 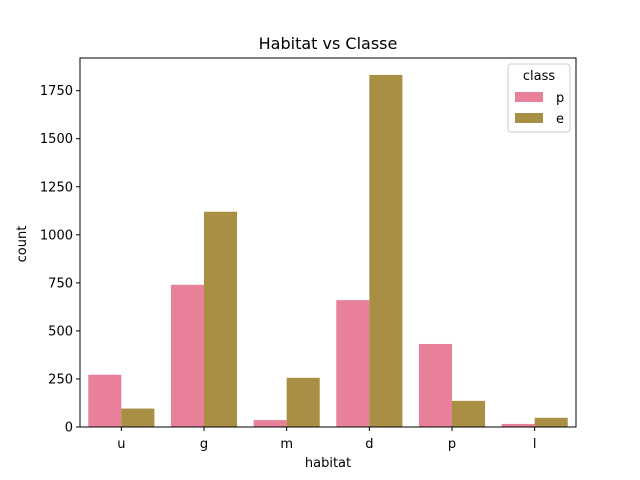 I want to click on bar-p-p, so click(x=435, y=385).